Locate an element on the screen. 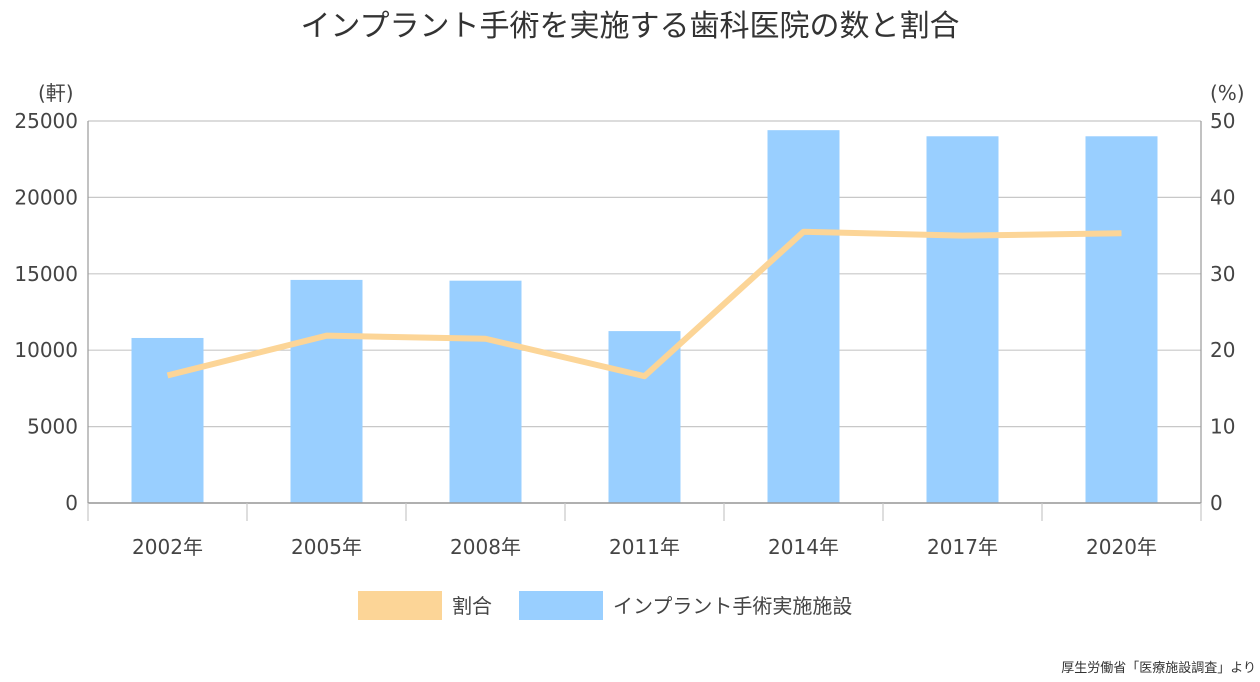 The image size is (1260, 682). bar-2017年 is located at coordinates (962, 319).